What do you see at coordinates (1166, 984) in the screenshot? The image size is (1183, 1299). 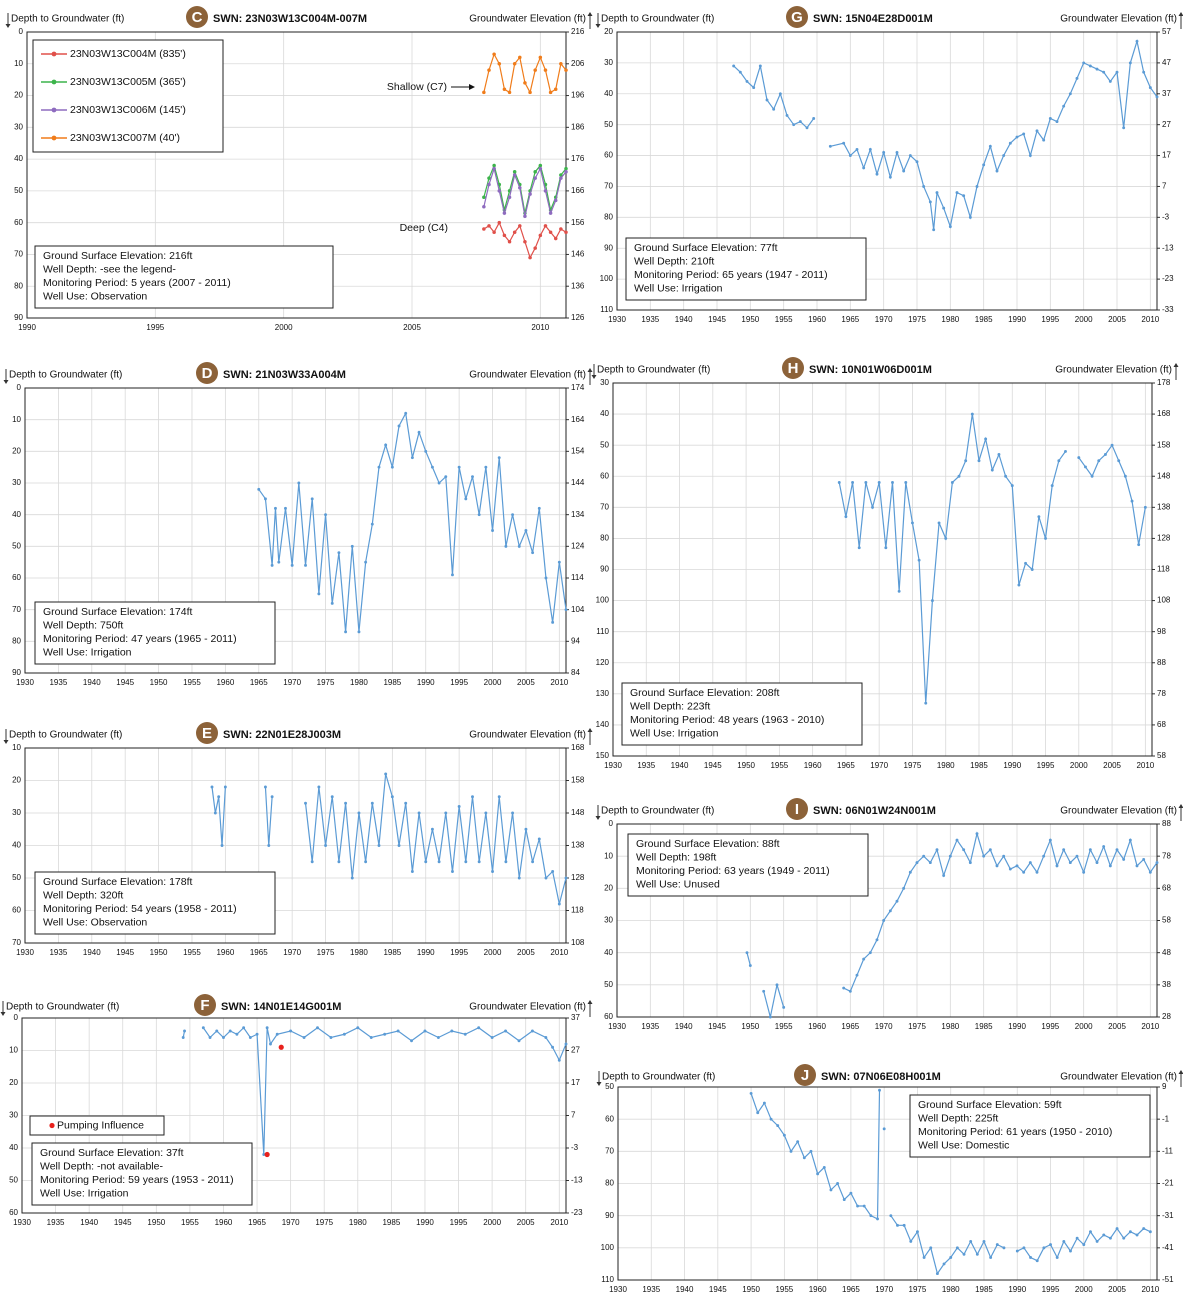 I see `y2-tick-label: 38` at bounding box center [1166, 984].